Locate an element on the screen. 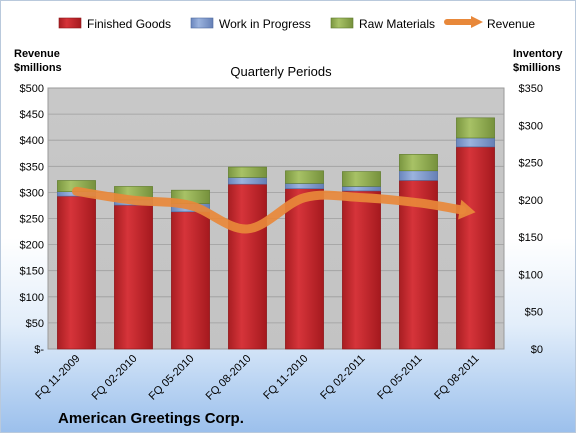  x-axis-tick-label: FQ 02-2011 is located at coordinates (342, 377).